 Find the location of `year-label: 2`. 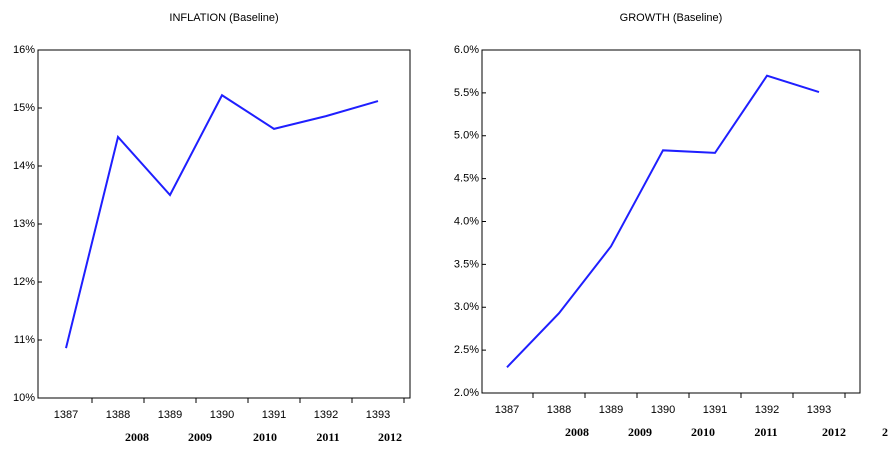

year-label: 2 is located at coordinates (885, 432).